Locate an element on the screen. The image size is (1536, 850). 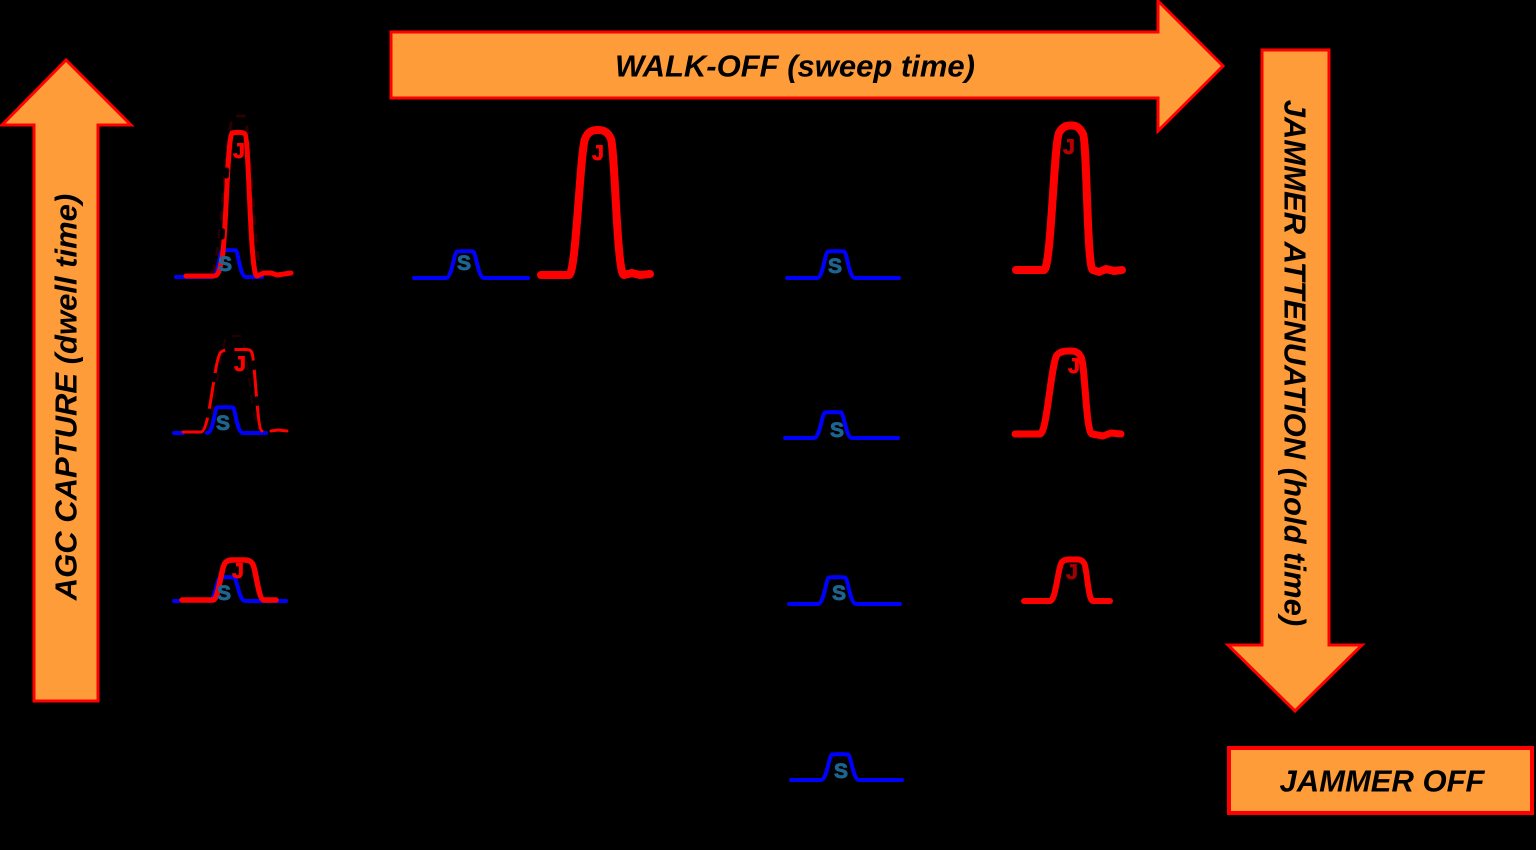
svg-text: JAMMER OFF is located at coordinates (1383, 781).